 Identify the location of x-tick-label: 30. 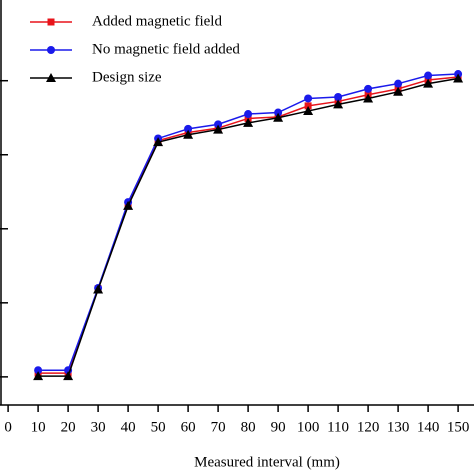
(98, 427).